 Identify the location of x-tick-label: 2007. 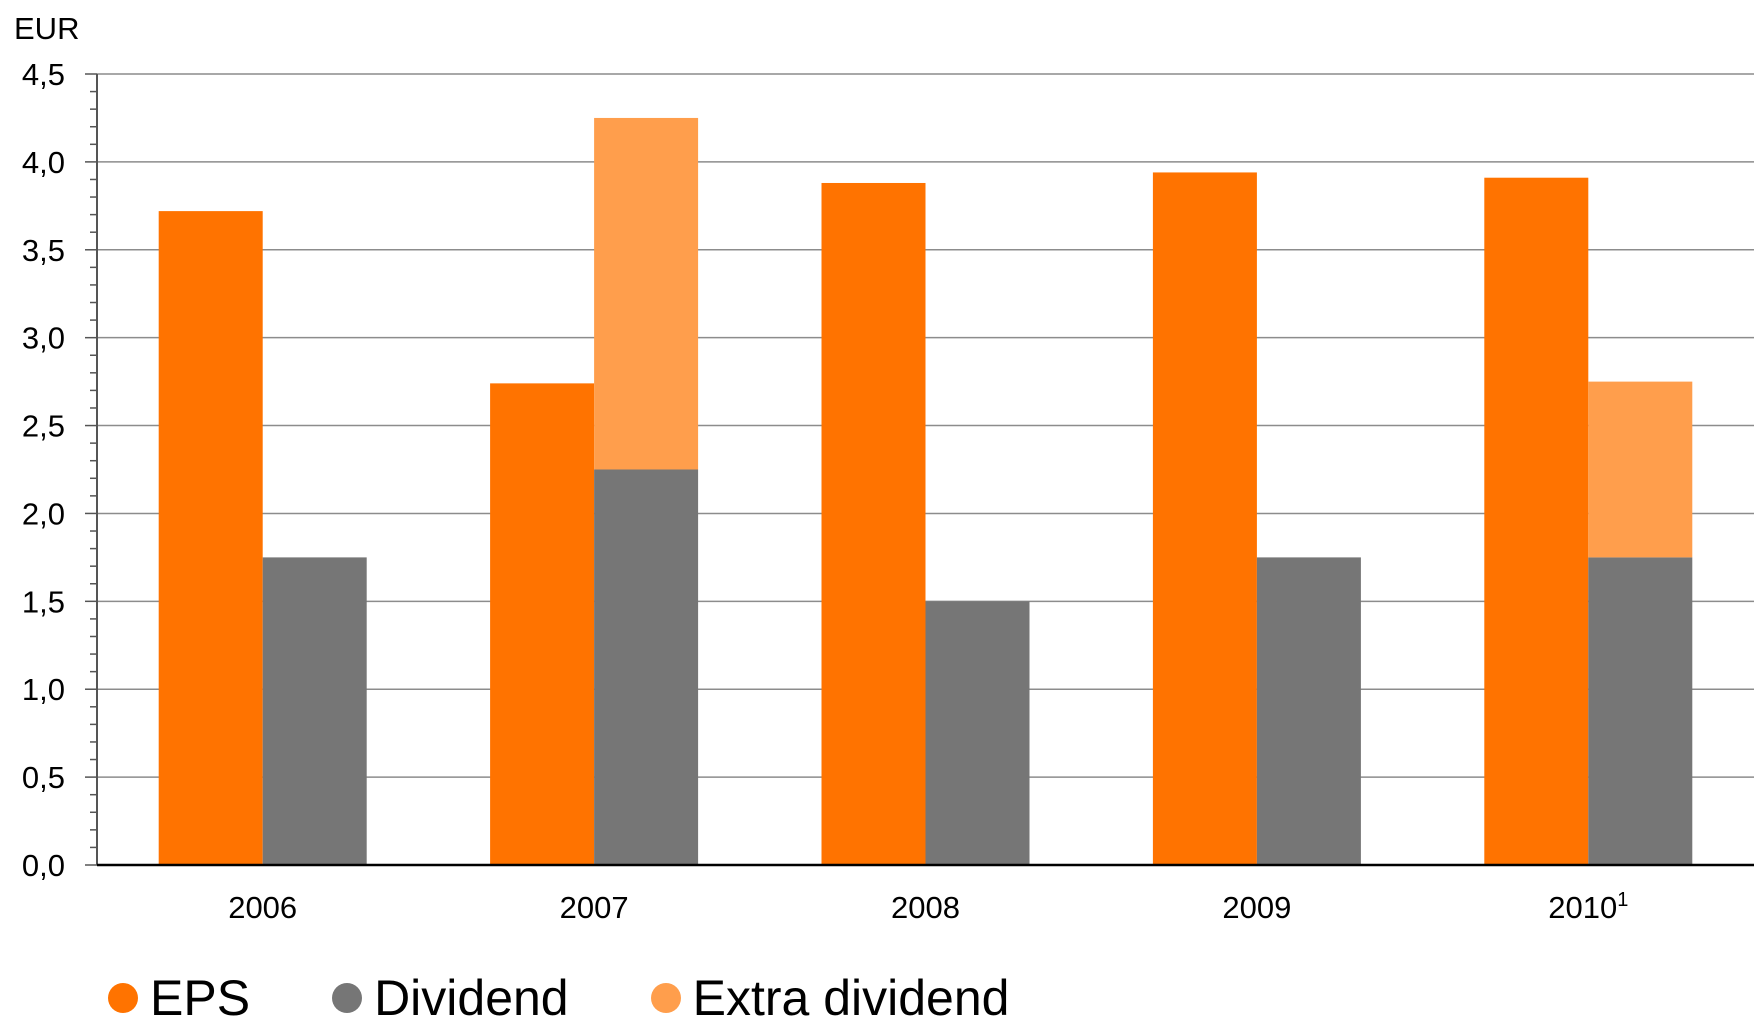
(594, 907).